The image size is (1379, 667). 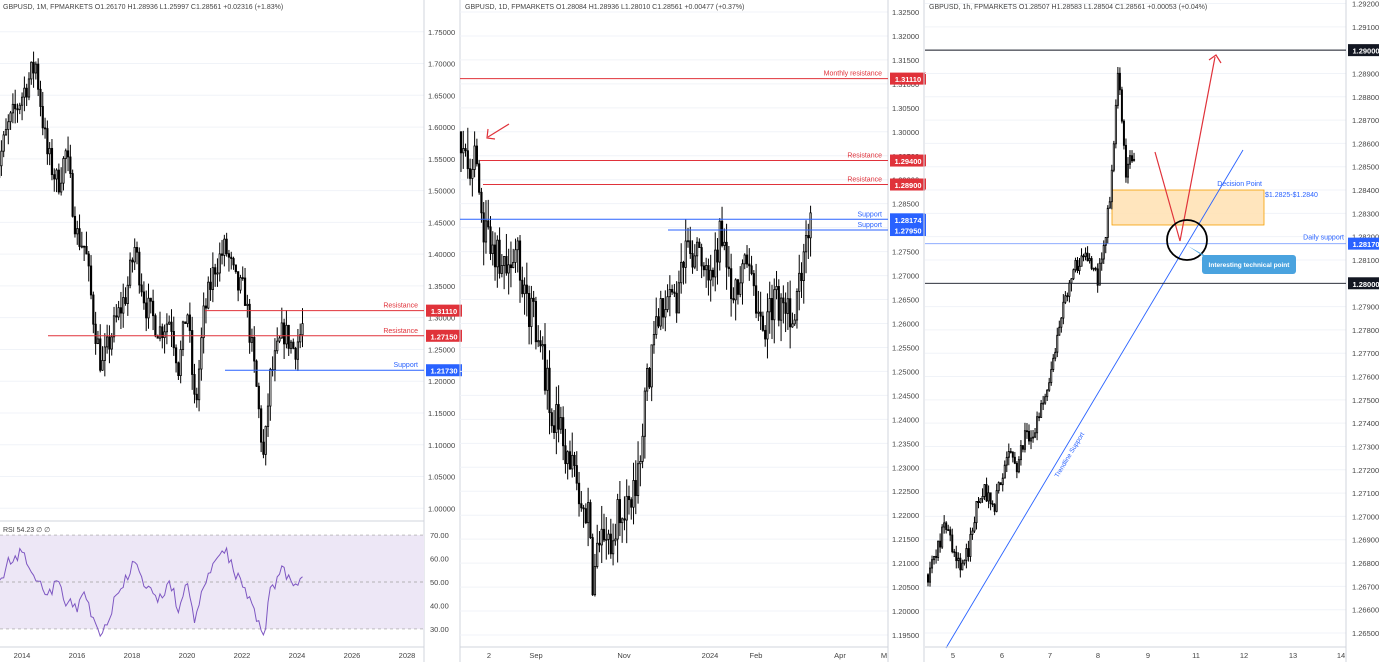 I want to click on daily-y-tick: 1.25500, so click(x=905, y=347).